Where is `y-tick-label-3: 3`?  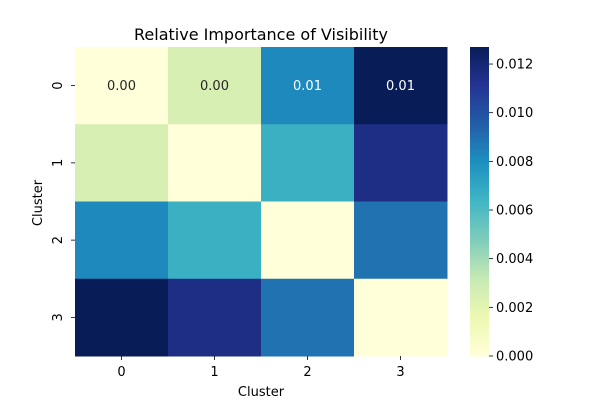
y-tick-label-3: 3 is located at coordinates (58, 317).